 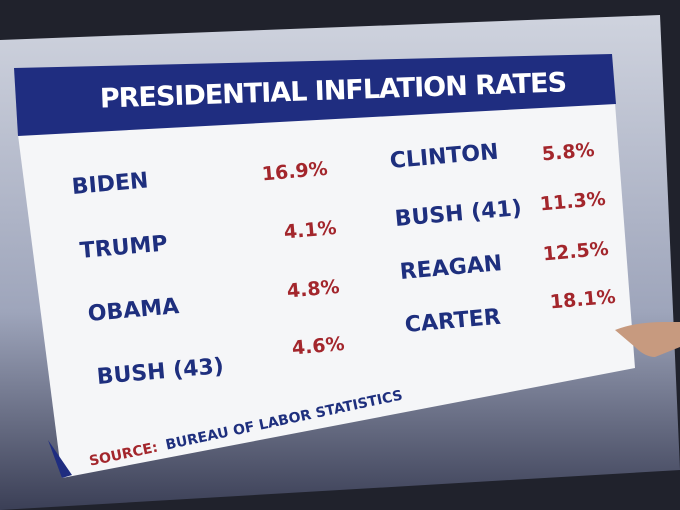 I want to click on inflation-rate: 5.8%, so click(x=568, y=152).